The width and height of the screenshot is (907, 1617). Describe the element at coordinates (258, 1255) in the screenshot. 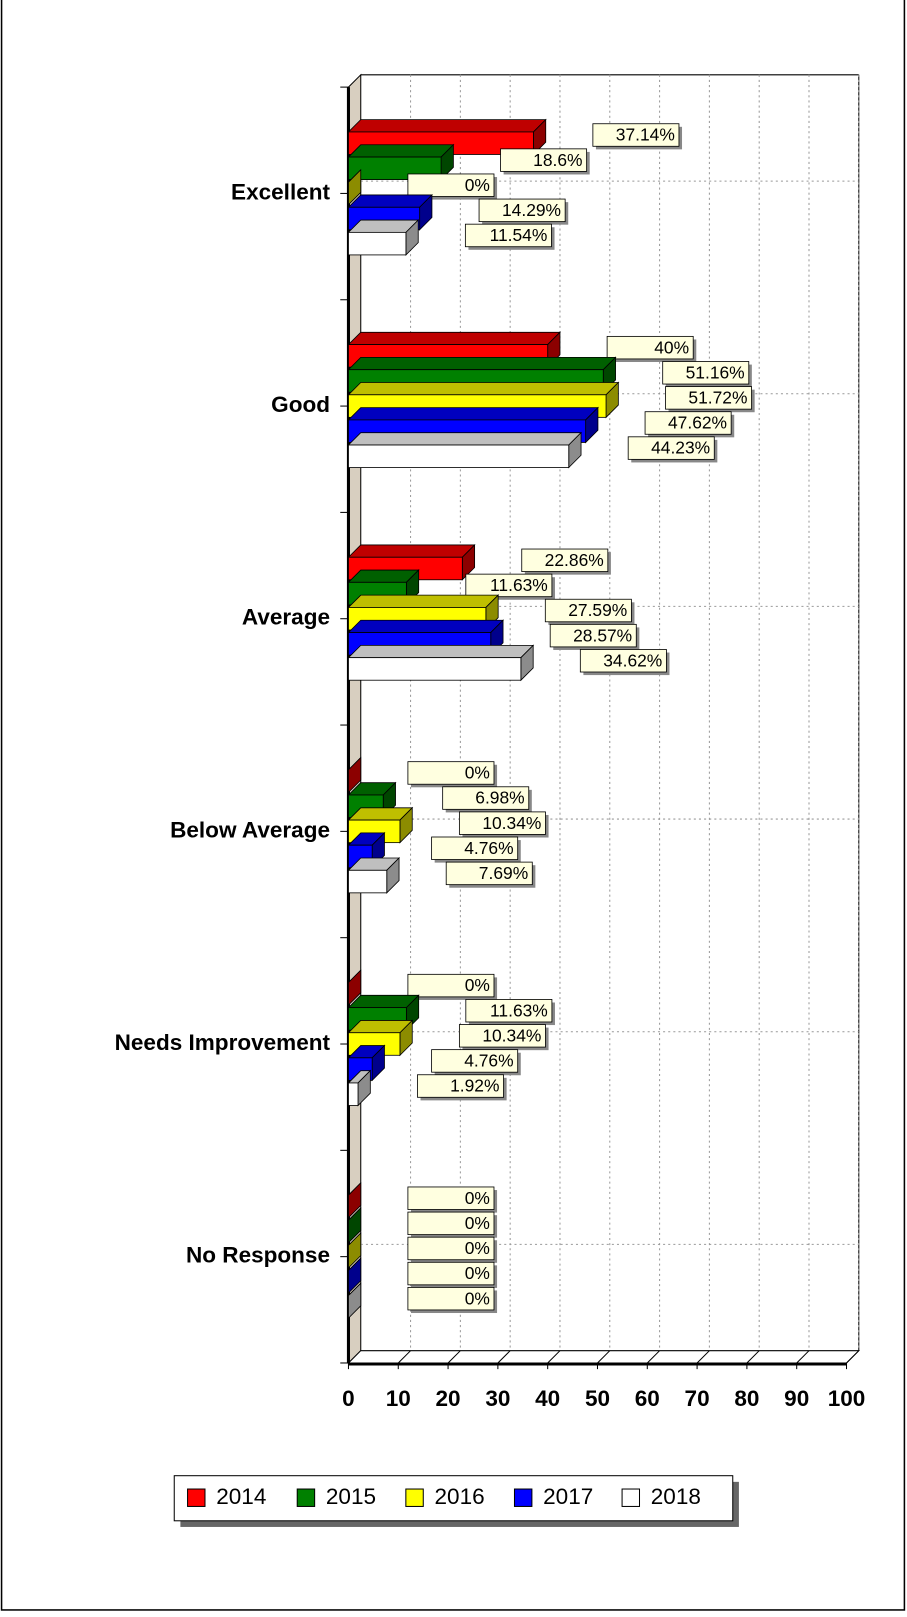

I see `category-label: No Response` at that location.